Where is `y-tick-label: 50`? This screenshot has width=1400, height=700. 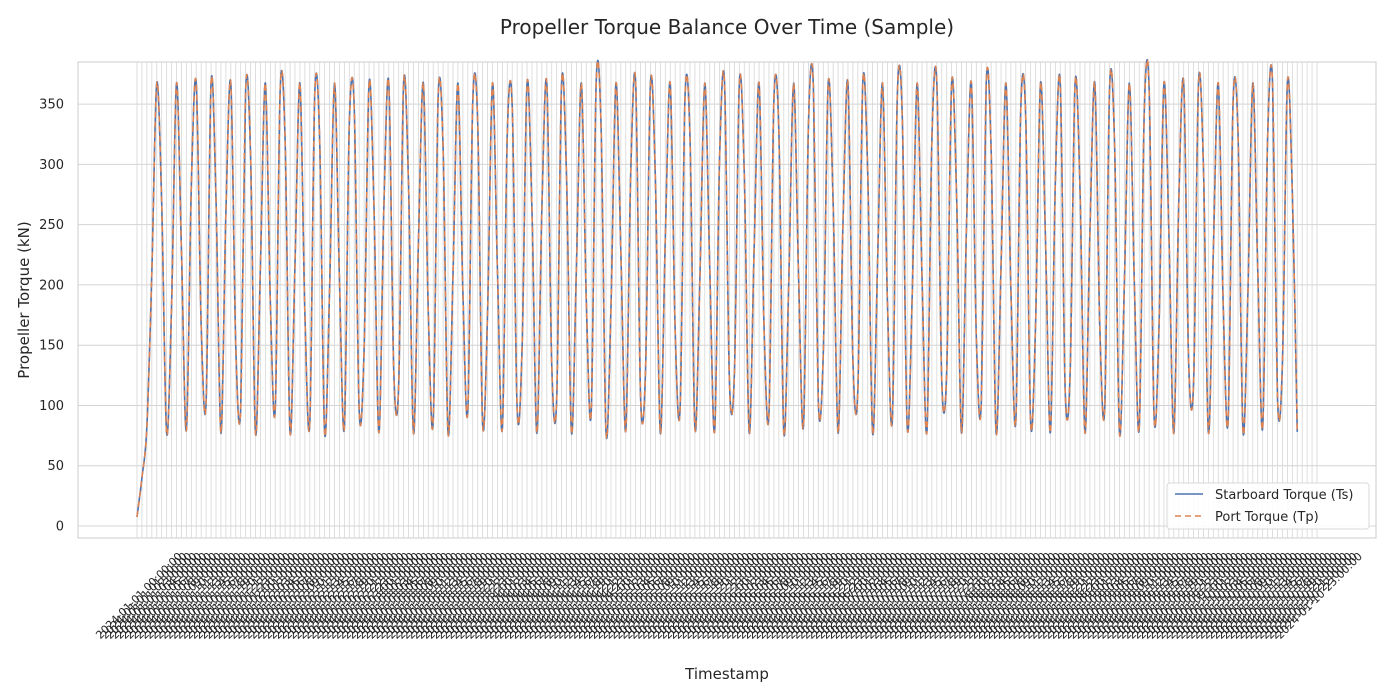 y-tick-label: 50 is located at coordinates (55, 466).